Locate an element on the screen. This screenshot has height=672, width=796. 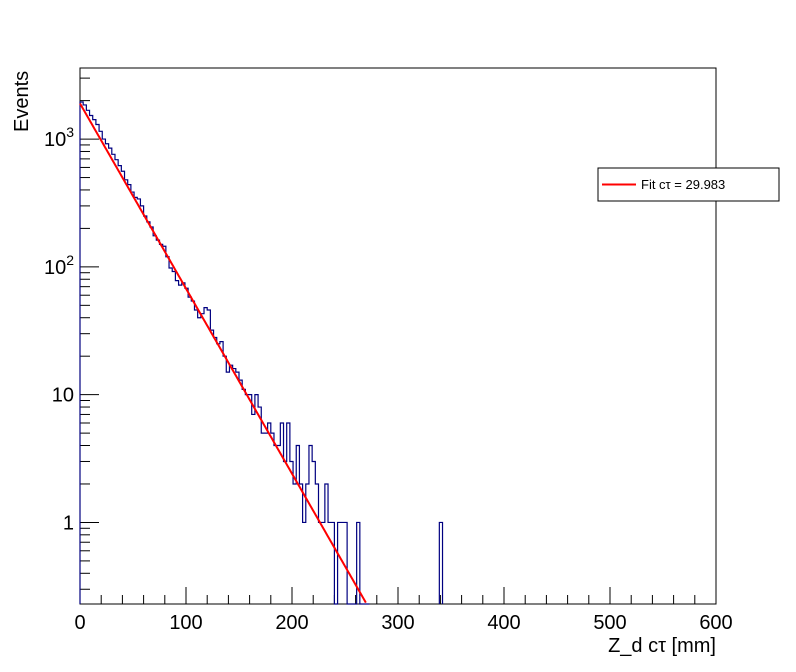
x-tick-label: 400 is located at coordinates (503, 623).